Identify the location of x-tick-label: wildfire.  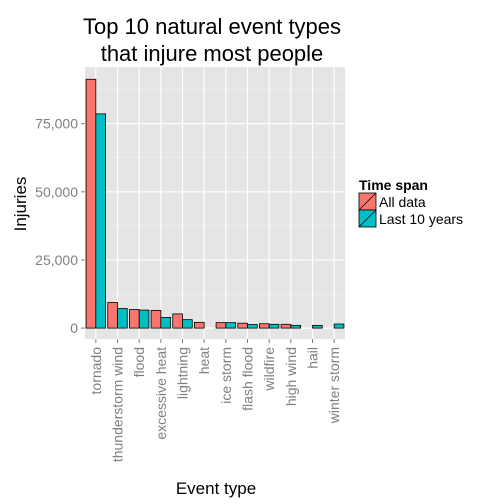
(269, 369).